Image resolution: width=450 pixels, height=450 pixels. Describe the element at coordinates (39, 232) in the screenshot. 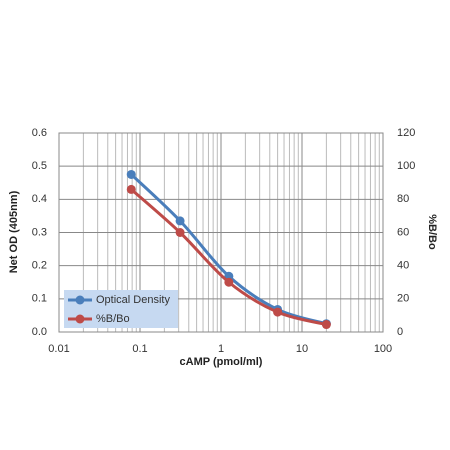

I see `y-tick-label: 0.3` at that location.